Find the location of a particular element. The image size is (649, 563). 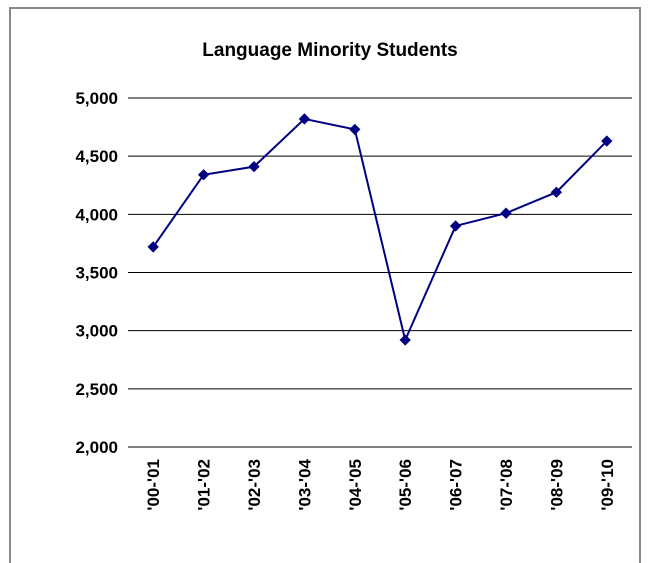

x-tick-label: '09-'10 is located at coordinates (607, 485).